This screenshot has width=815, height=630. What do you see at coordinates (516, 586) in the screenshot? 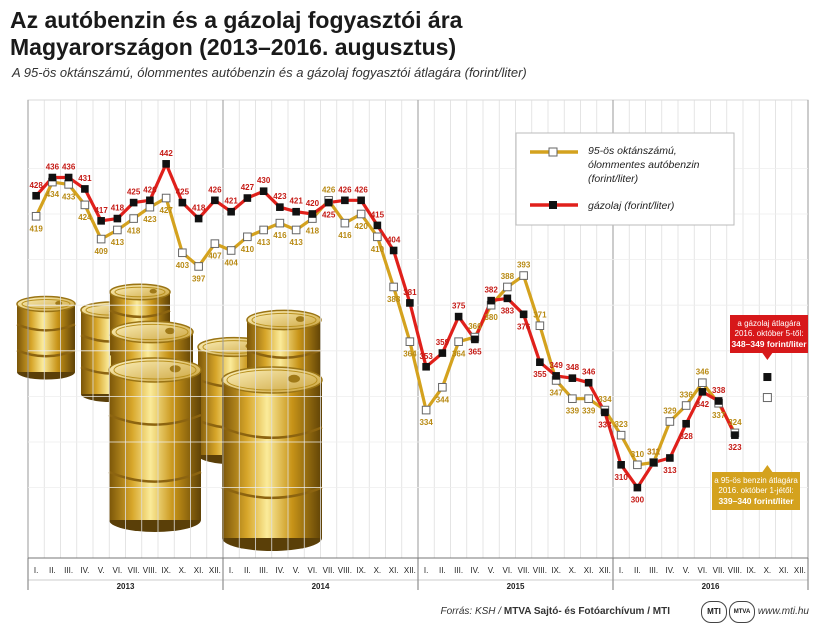
I see `year-label: 2015` at bounding box center [516, 586].